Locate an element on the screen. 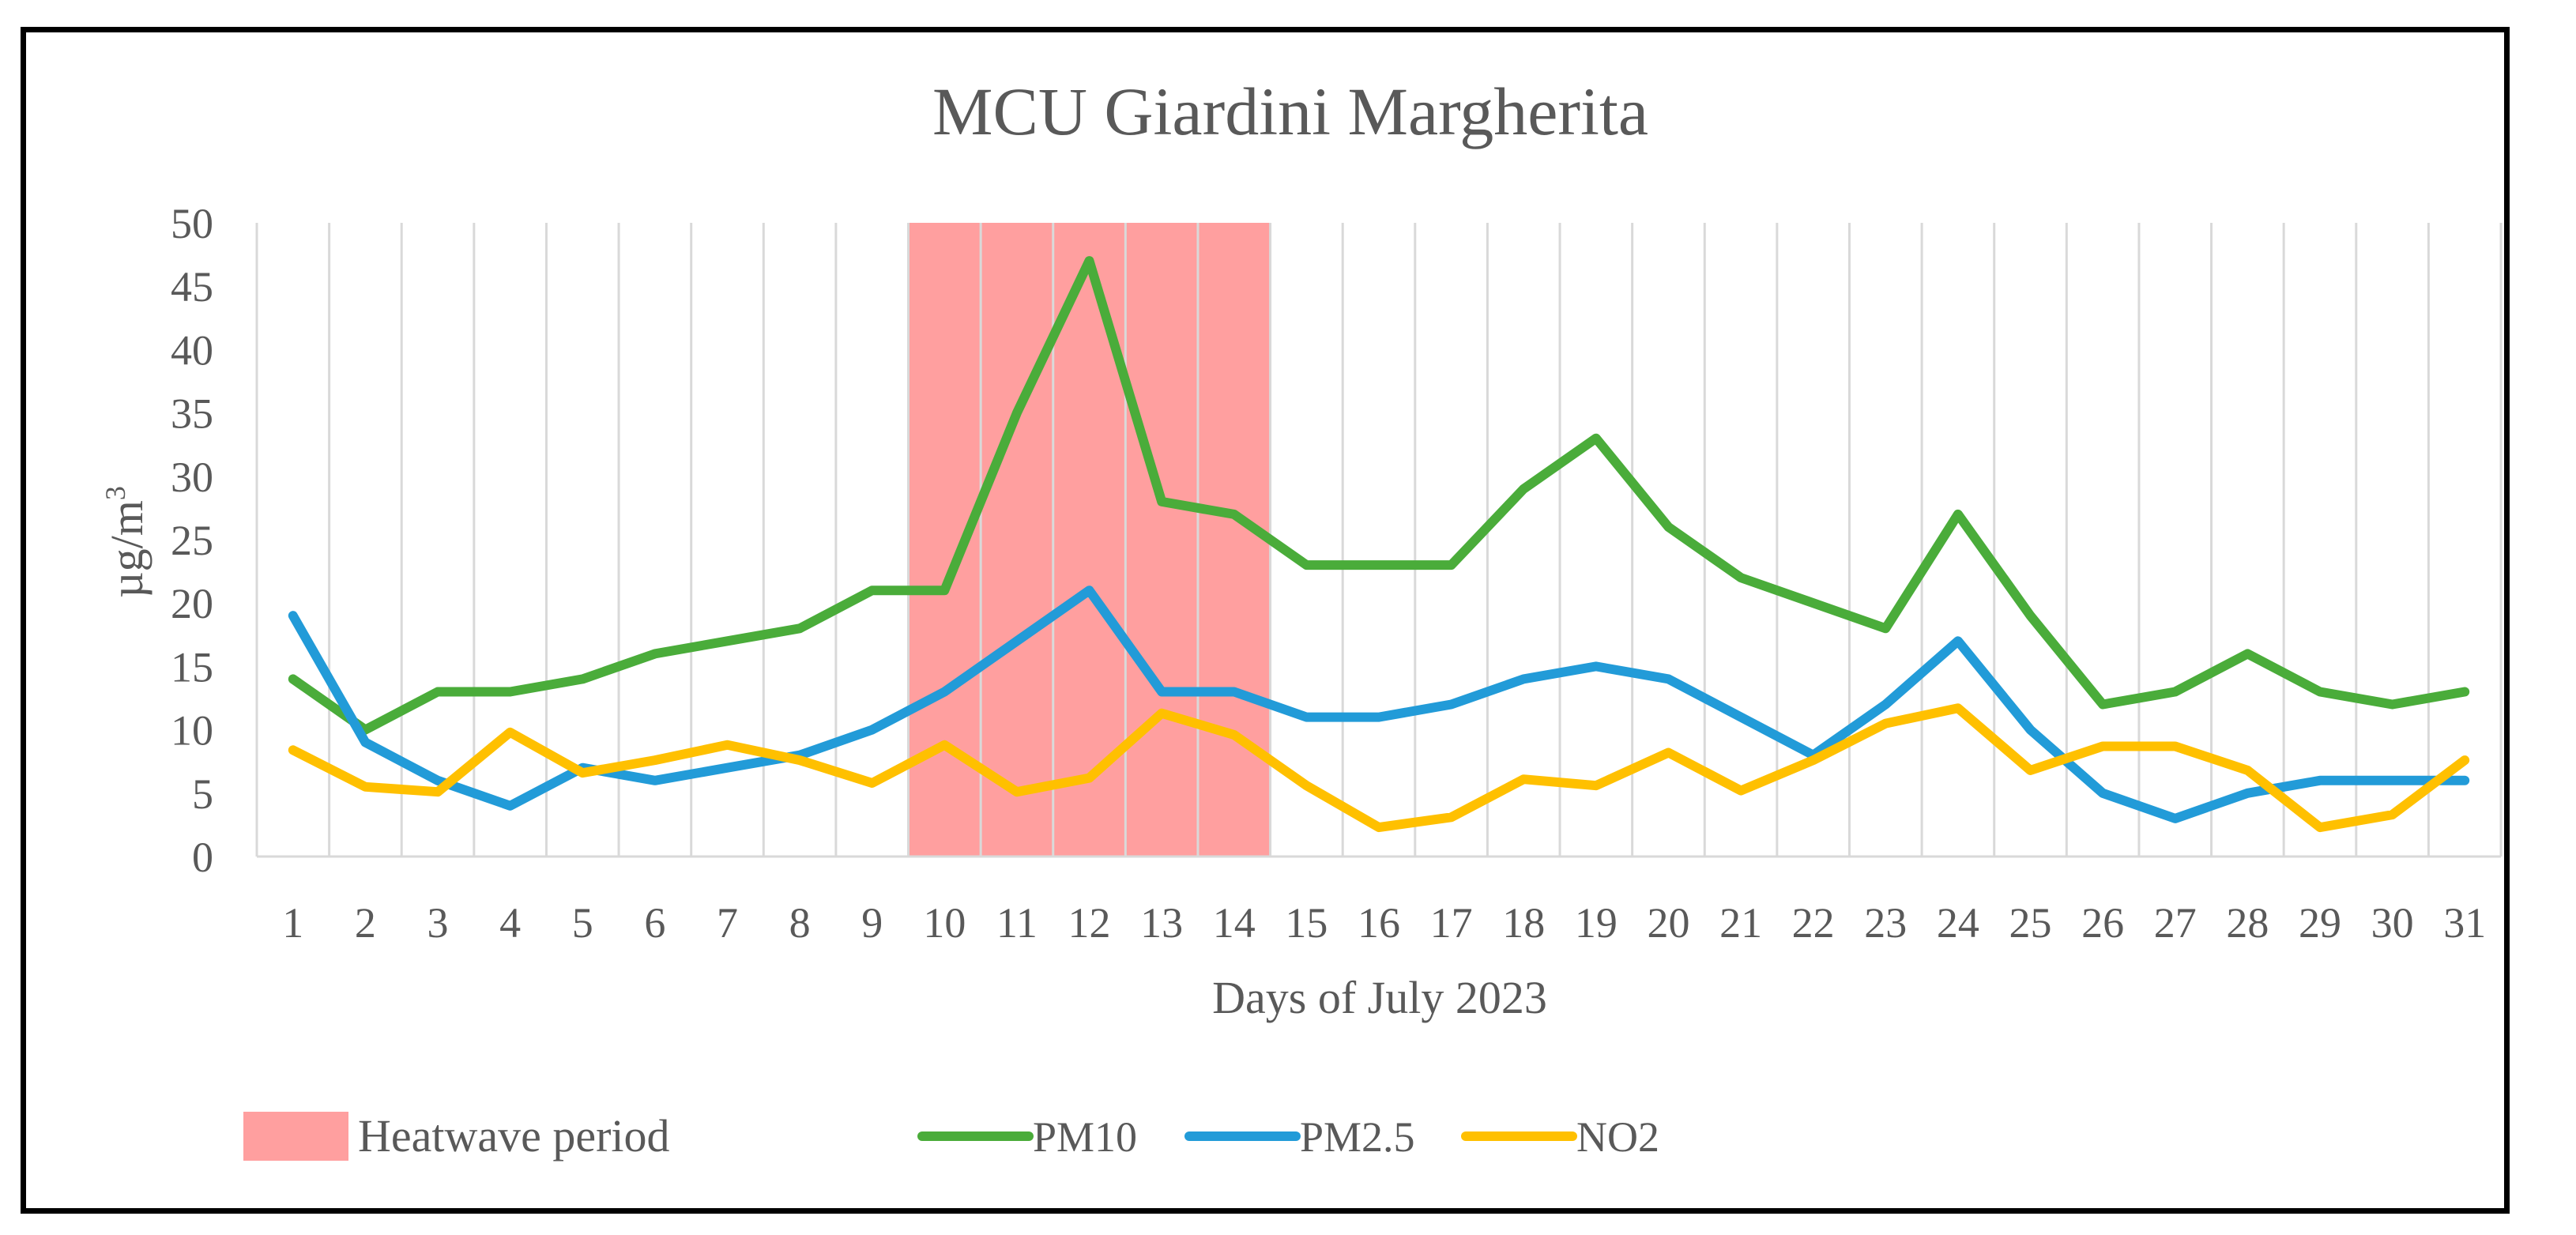 This screenshot has height=1235, width=2576. x-tick-label: 2 is located at coordinates (365, 923).